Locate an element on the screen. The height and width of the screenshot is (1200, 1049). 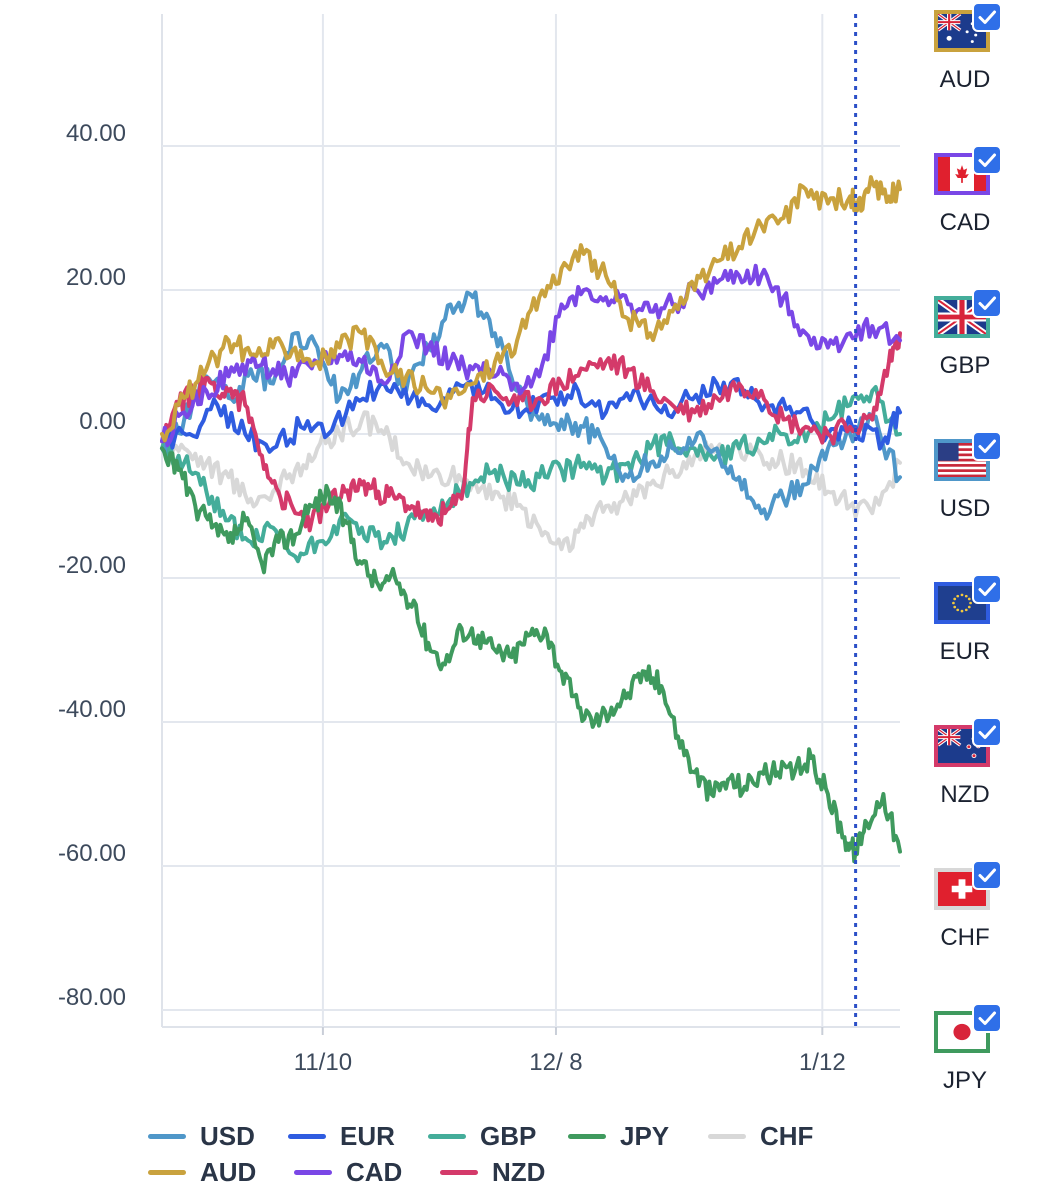
legend-label: CHF is located at coordinates (787, 1135).